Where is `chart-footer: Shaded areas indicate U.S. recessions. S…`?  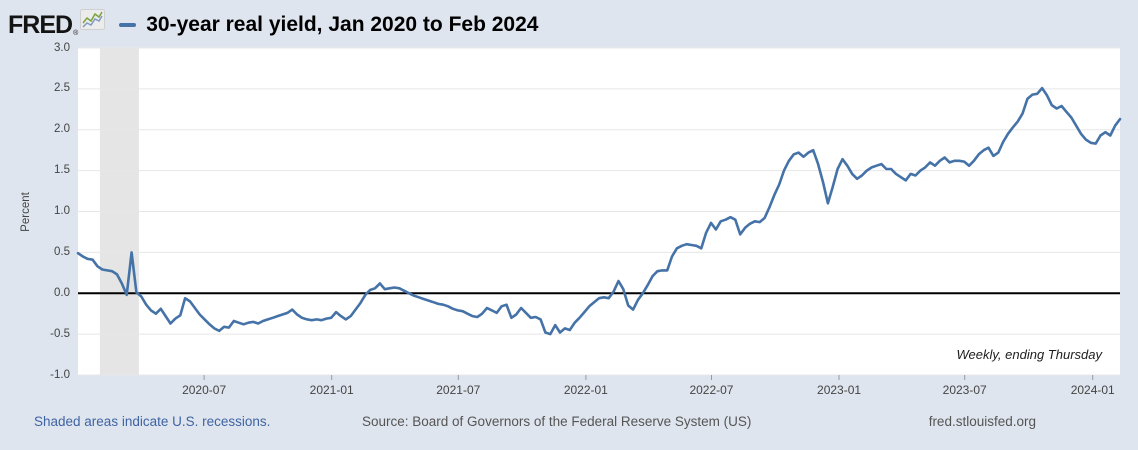
chart-footer: Shaded areas indicate U.S. recessions. S… is located at coordinates (569, 427).